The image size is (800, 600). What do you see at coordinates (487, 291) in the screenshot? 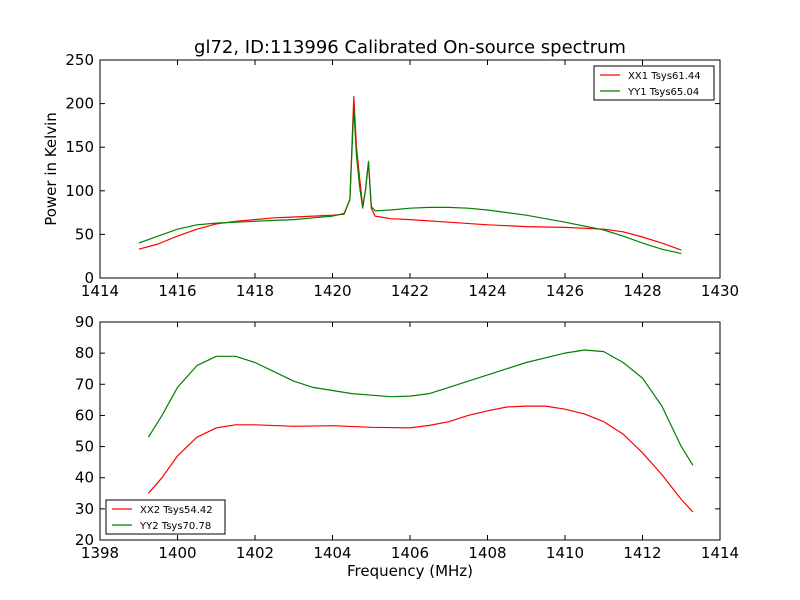
I see `x-tick-label: 1424` at bounding box center [487, 291].